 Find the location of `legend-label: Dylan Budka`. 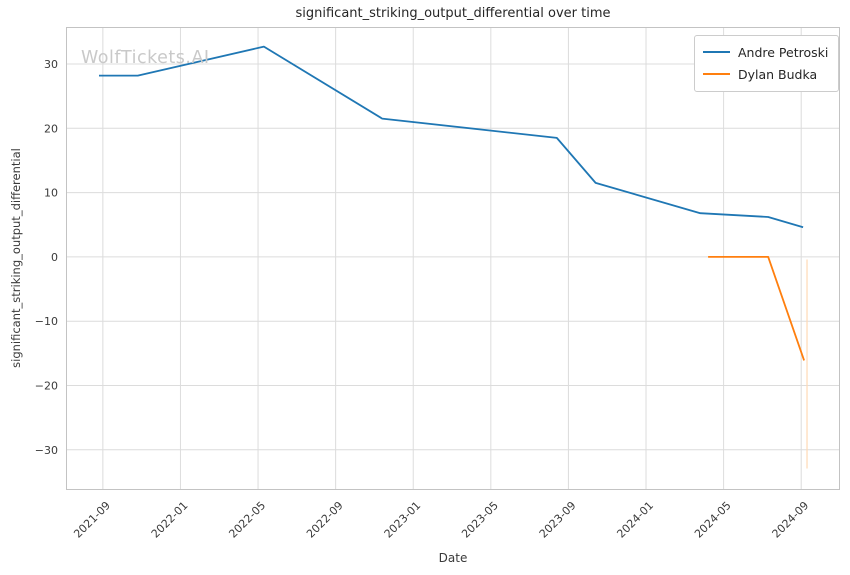

legend-label: Dylan Budka is located at coordinates (778, 74).